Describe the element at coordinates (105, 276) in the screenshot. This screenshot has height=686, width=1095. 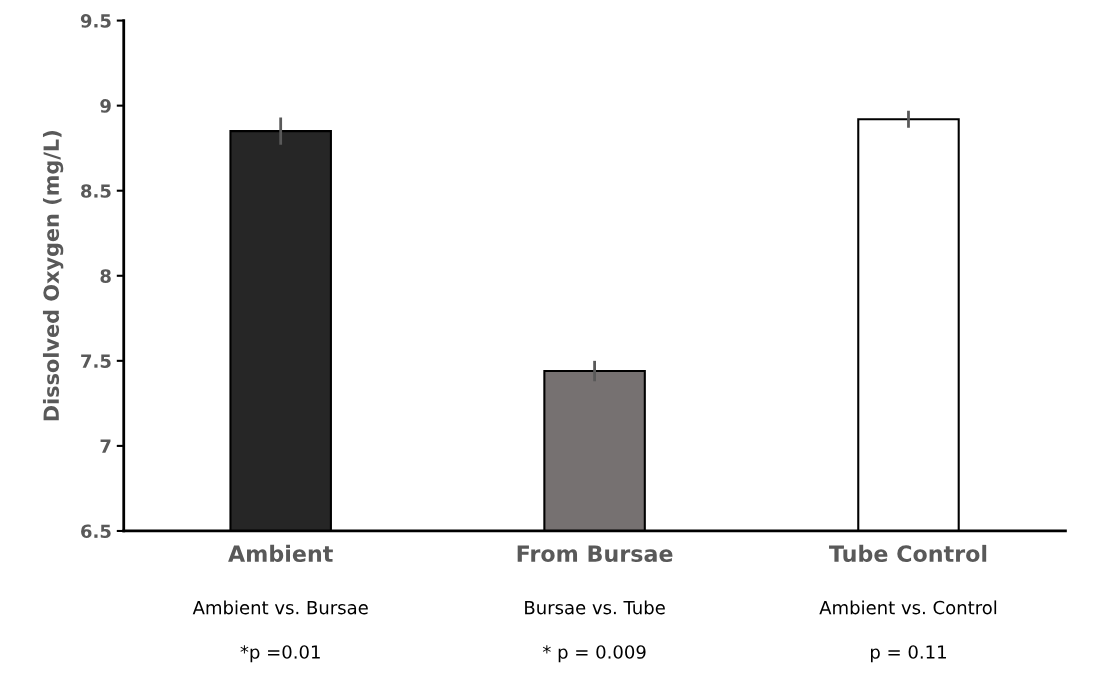
I see `y-tick-label: 8` at that location.